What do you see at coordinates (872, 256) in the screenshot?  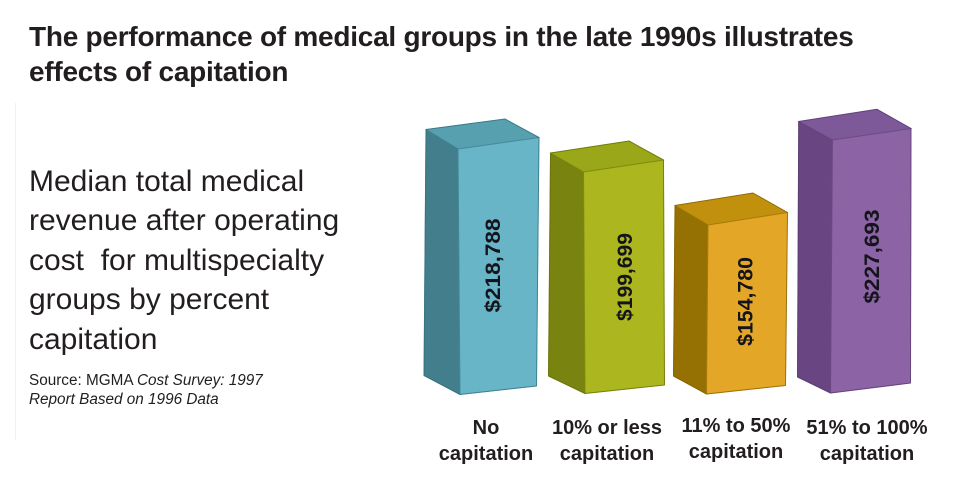 I see `svg-text: $227,693` at bounding box center [872, 256].